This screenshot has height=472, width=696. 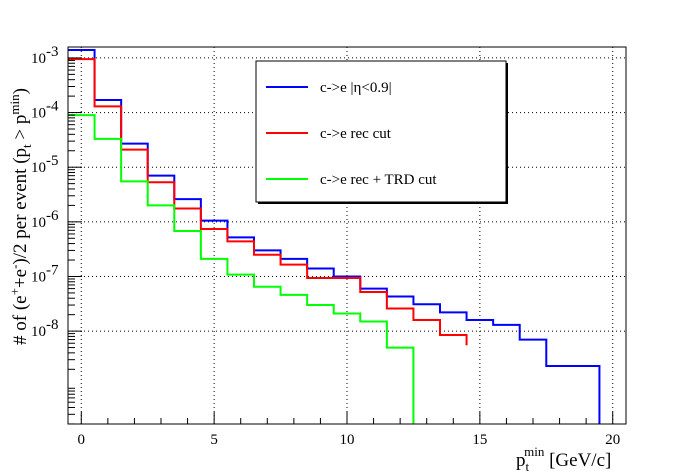 What do you see at coordinates (356, 134) in the screenshot?
I see `legend-entry-label: c->e rec cut` at bounding box center [356, 134].